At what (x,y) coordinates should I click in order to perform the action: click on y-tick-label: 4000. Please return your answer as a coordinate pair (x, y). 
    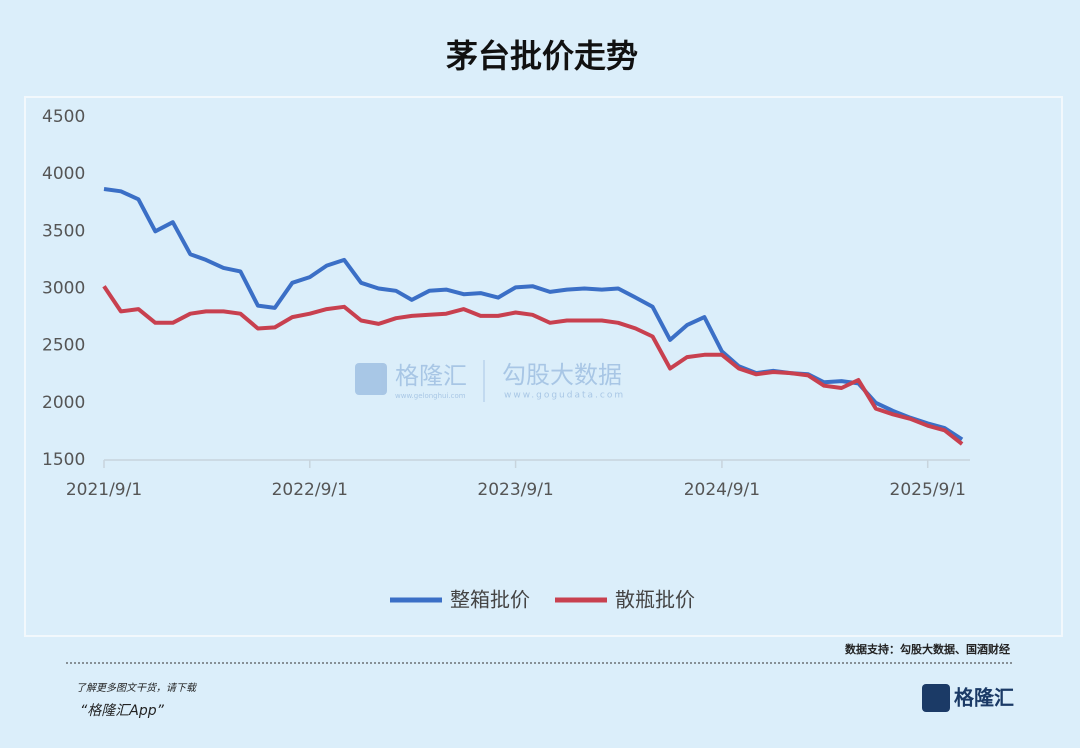
    Looking at the image, I should click on (63, 174).